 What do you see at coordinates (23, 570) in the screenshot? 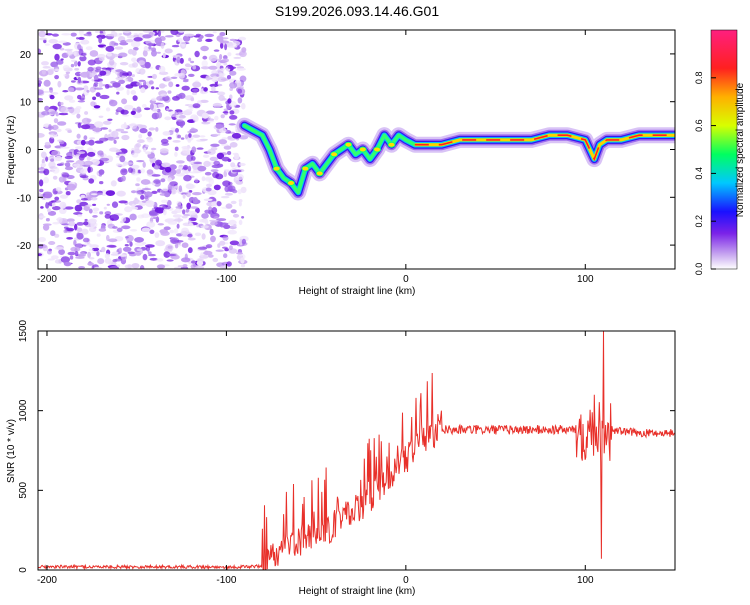
I see `y-tick-label: 0` at bounding box center [23, 570].